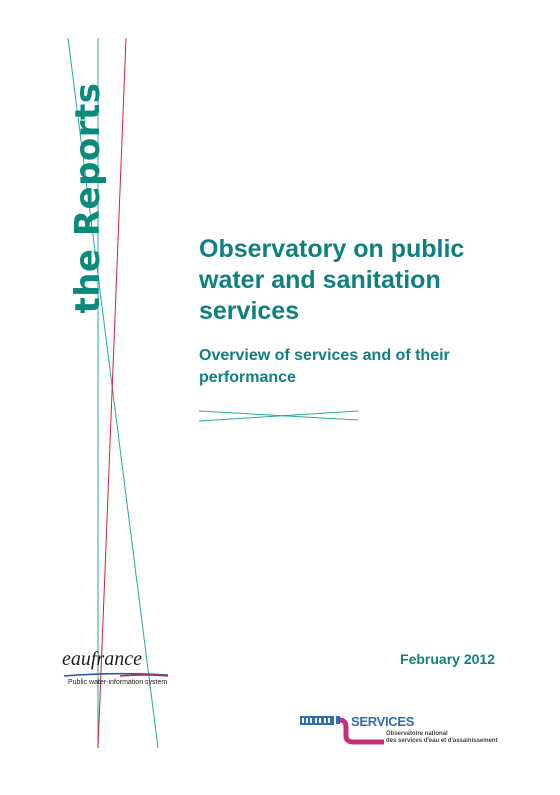 The height and width of the screenshot is (795, 560). What do you see at coordinates (102, 659) in the screenshot?
I see `eaufrance-wordmark: eaufrance` at bounding box center [102, 659].